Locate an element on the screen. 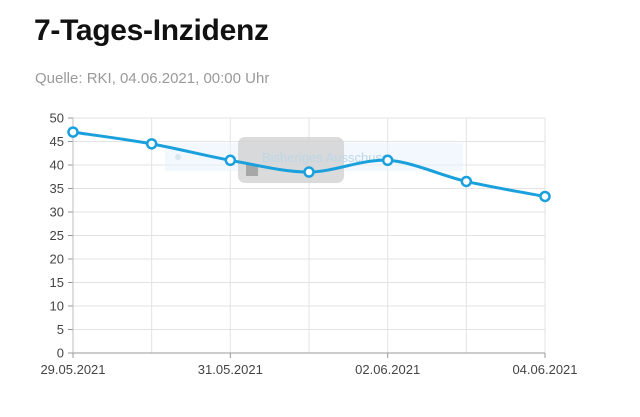 The width and height of the screenshot is (640, 417). y-tick-label: 45 is located at coordinates (57, 141).